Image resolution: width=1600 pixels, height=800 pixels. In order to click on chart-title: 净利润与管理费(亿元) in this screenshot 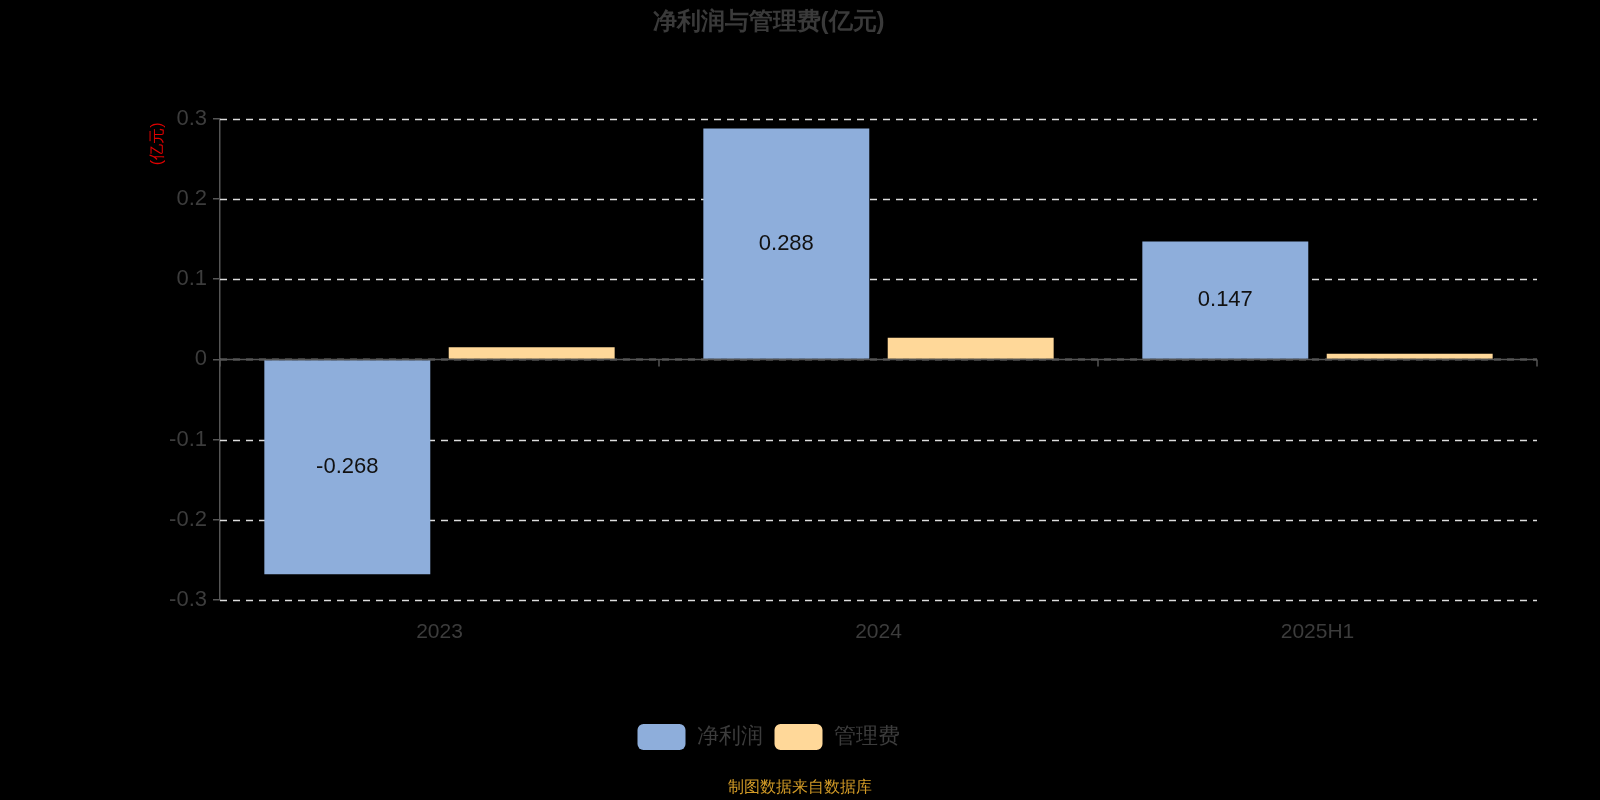, I will do `click(768, 21)`.